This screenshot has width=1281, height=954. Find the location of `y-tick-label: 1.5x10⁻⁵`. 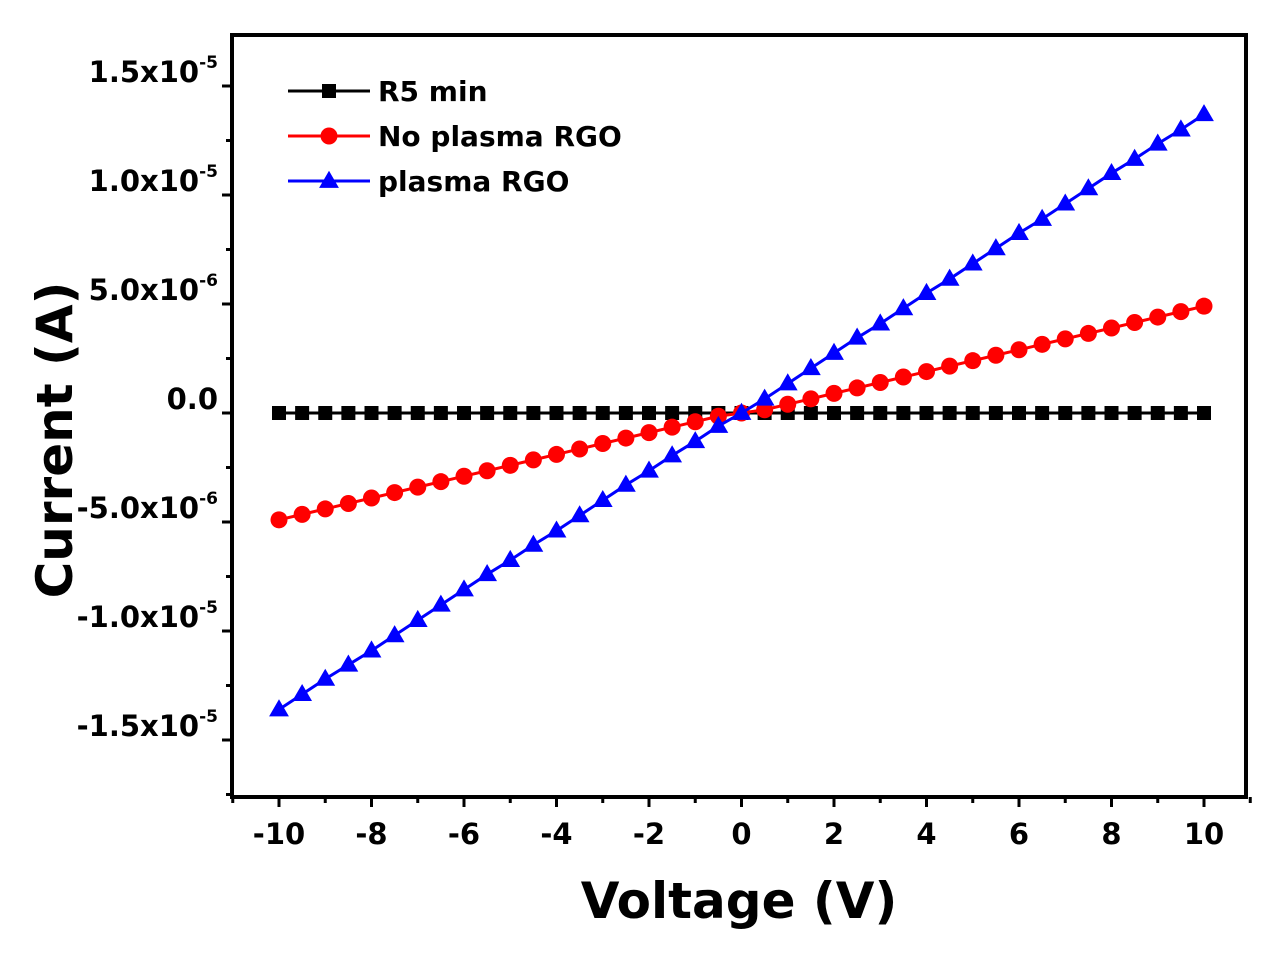

y-tick-label: 1.5x10⁻⁵ is located at coordinates (153, 71).